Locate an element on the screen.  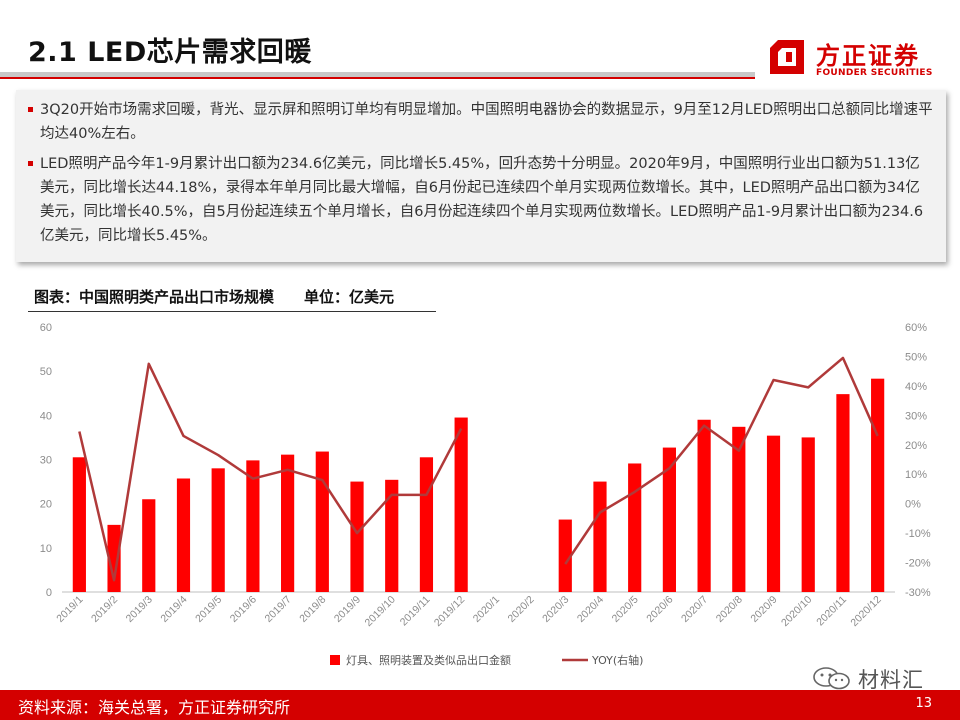
right-axis-tick-label: 60% is located at coordinates (916, 328).